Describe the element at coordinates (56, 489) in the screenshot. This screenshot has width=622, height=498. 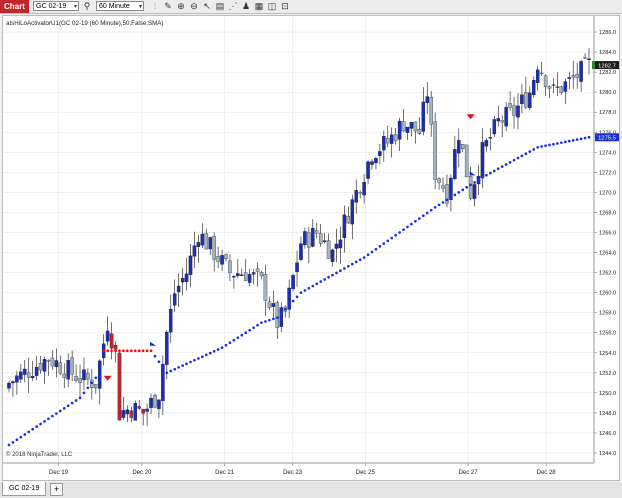
I see `add-tab-button: +` at that location.